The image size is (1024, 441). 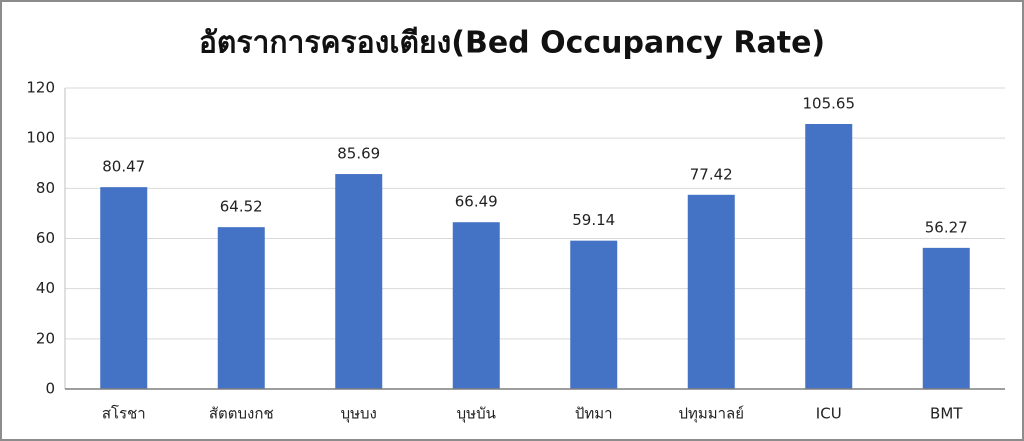 I want to click on x-tick-label: BMT, so click(x=946, y=414).